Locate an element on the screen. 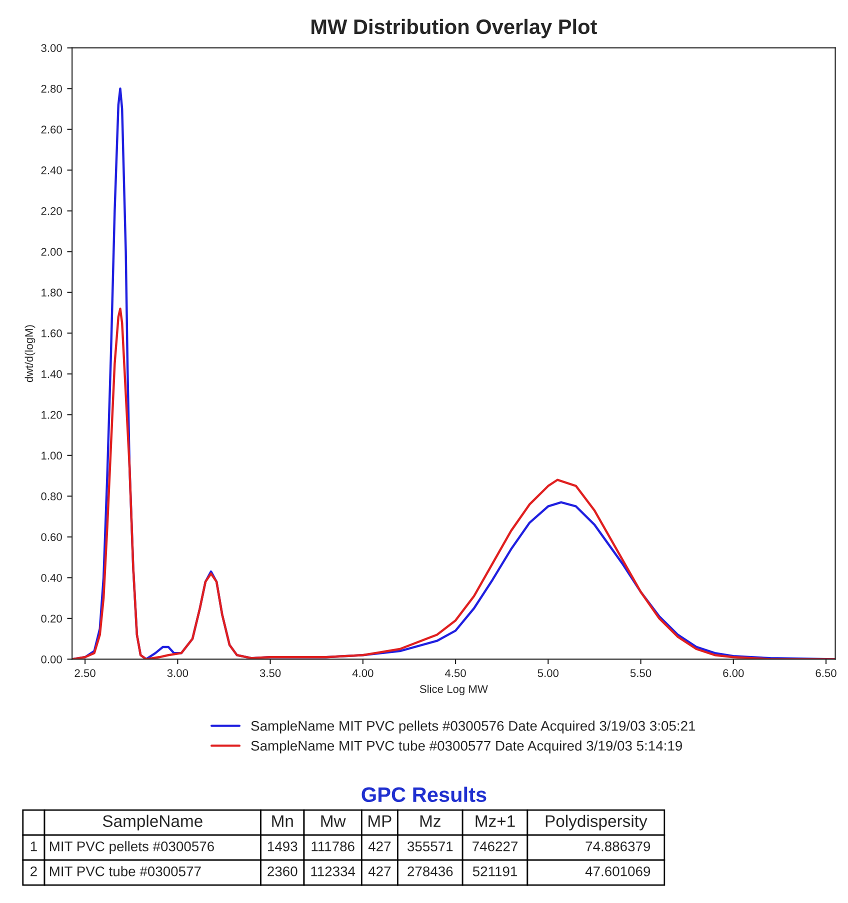  y-tick-label: 0.20 is located at coordinates (51, 618).